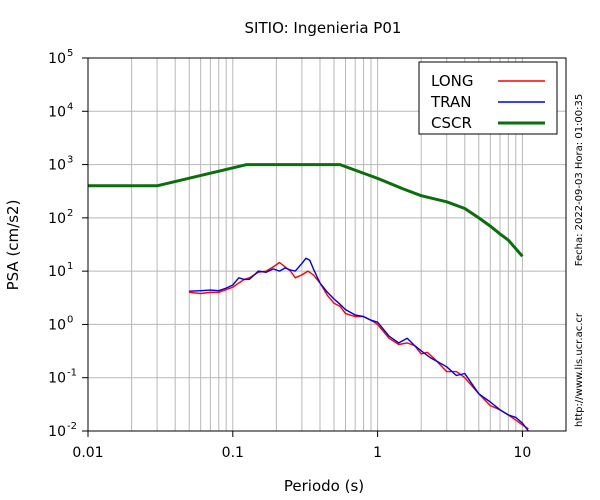  What do you see at coordinates (70, 319) in the screenshot?
I see `y-tick-exponent: 0` at bounding box center [70, 319].